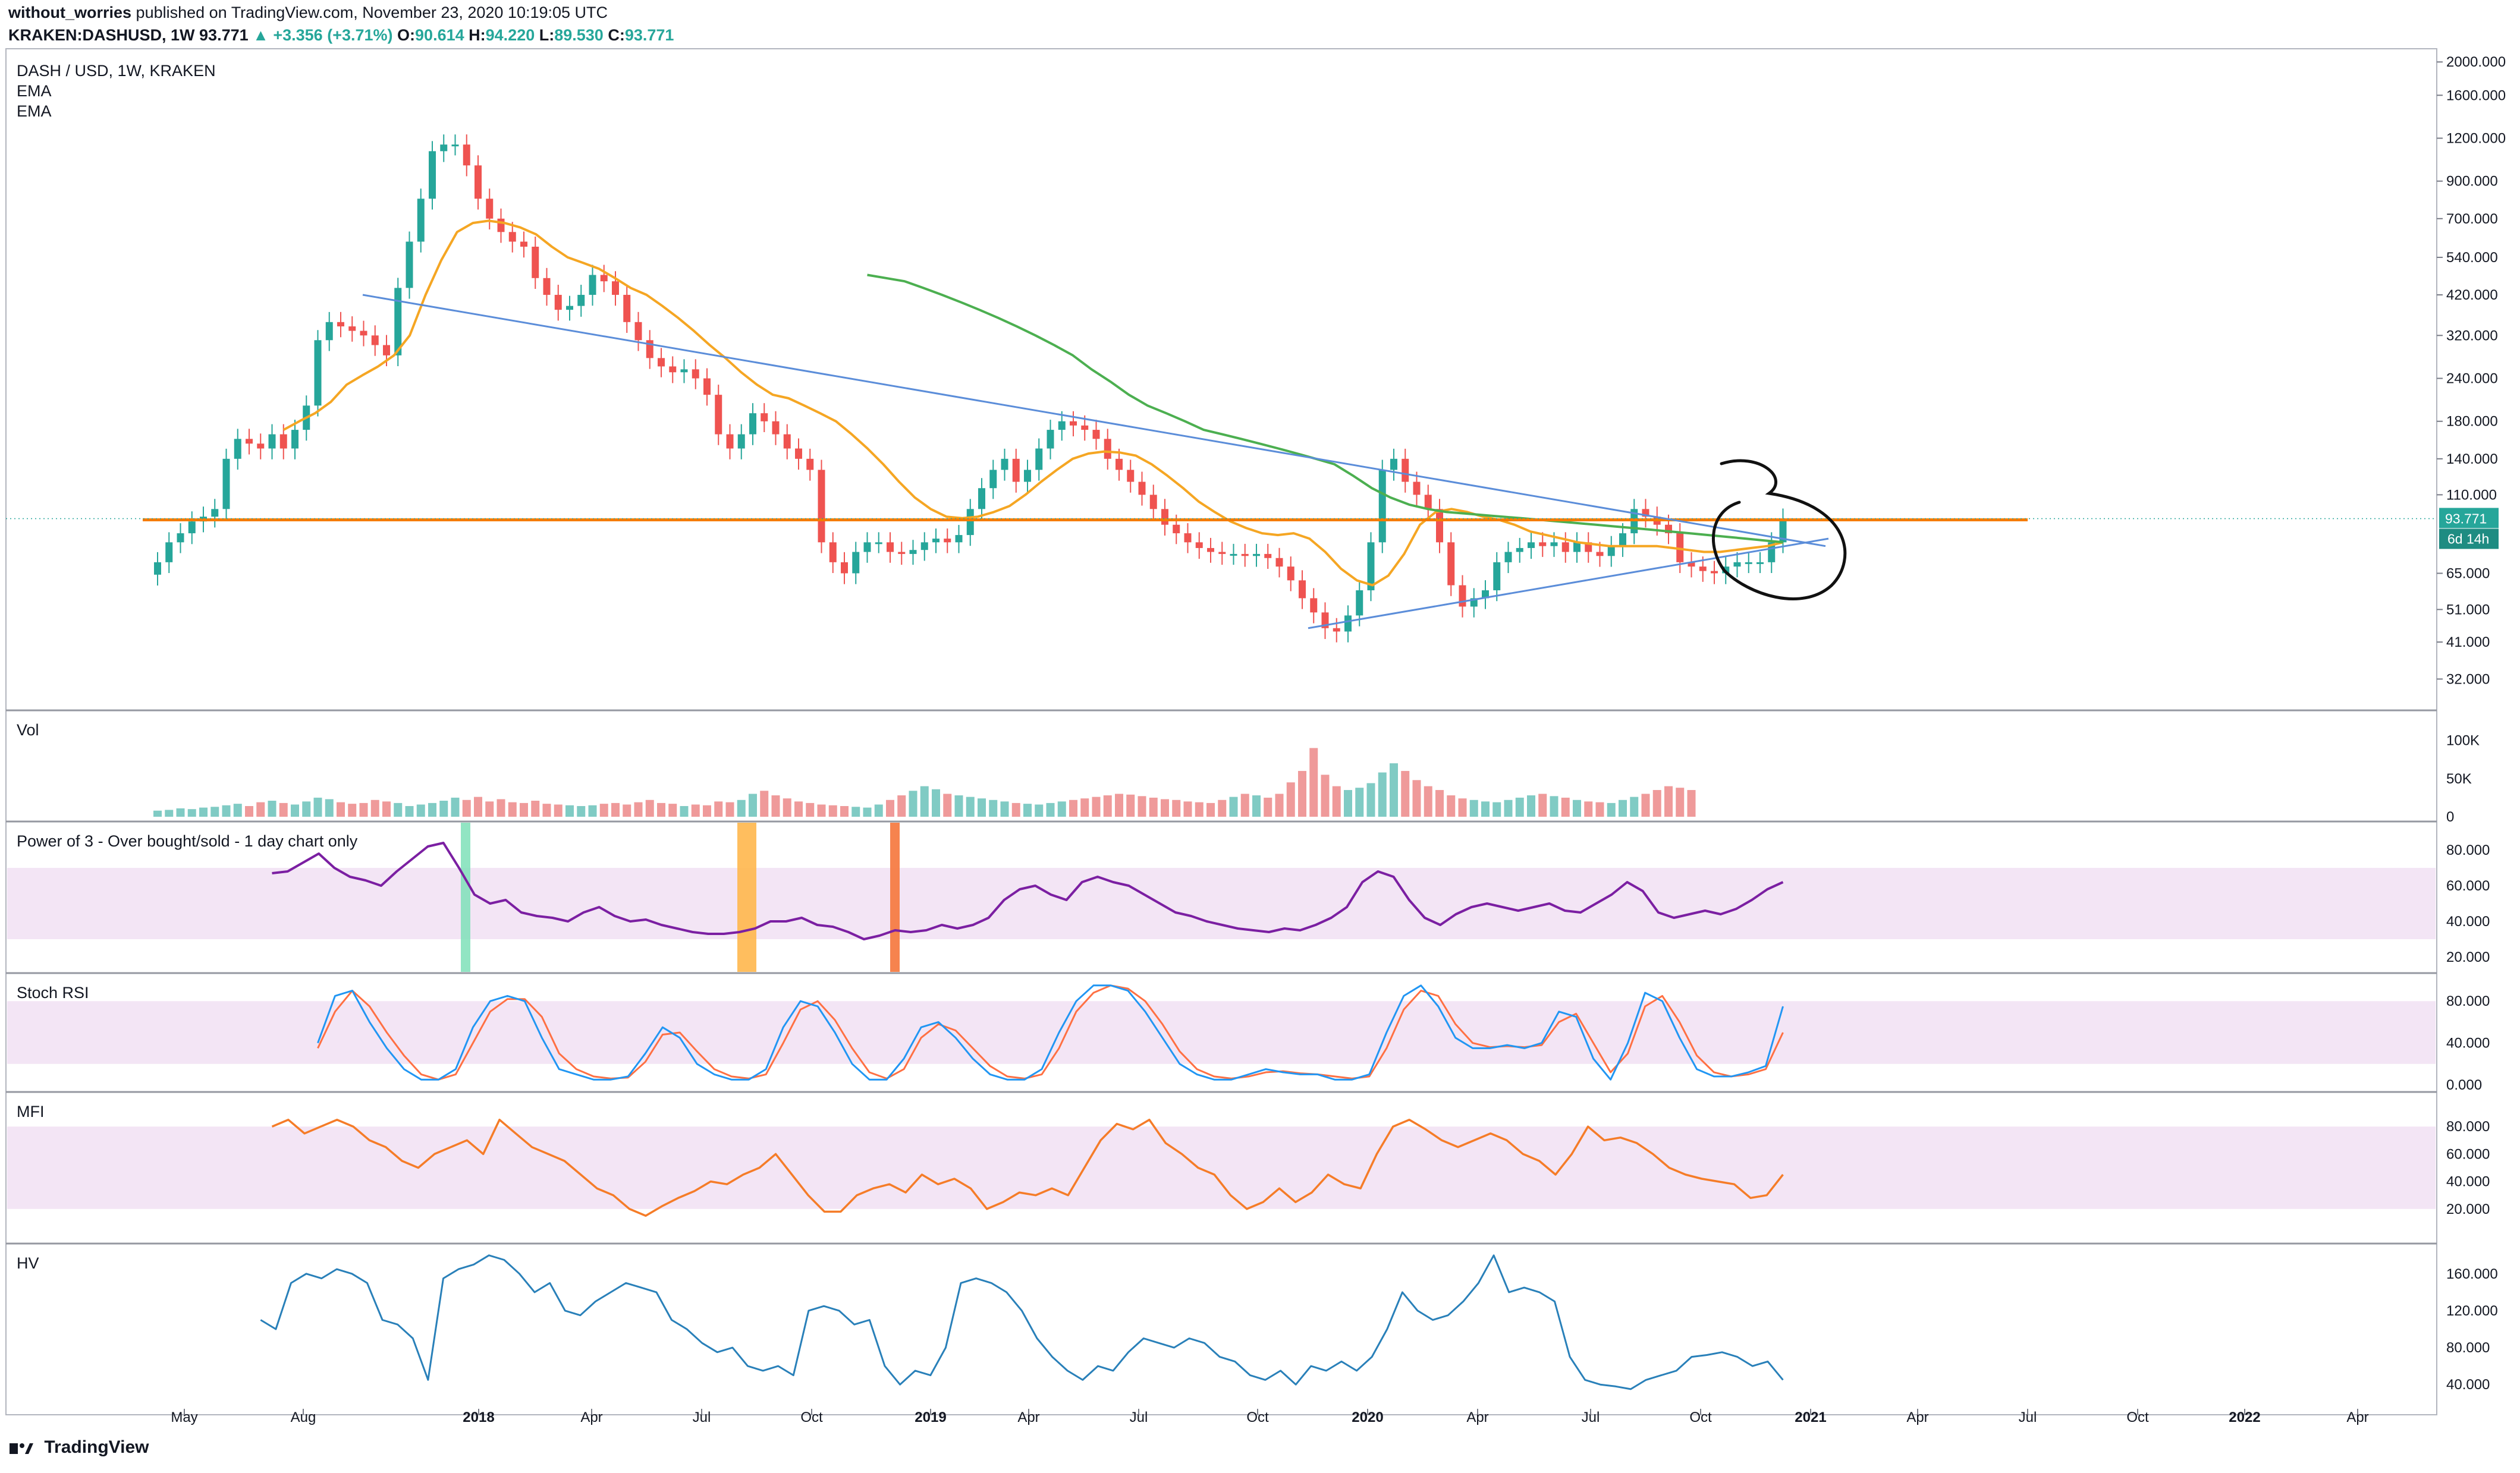 The image size is (2520, 1473). Describe the element at coordinates (2472, 336) in the screenshot. I see `price-tick-label: 320.000` at that location.